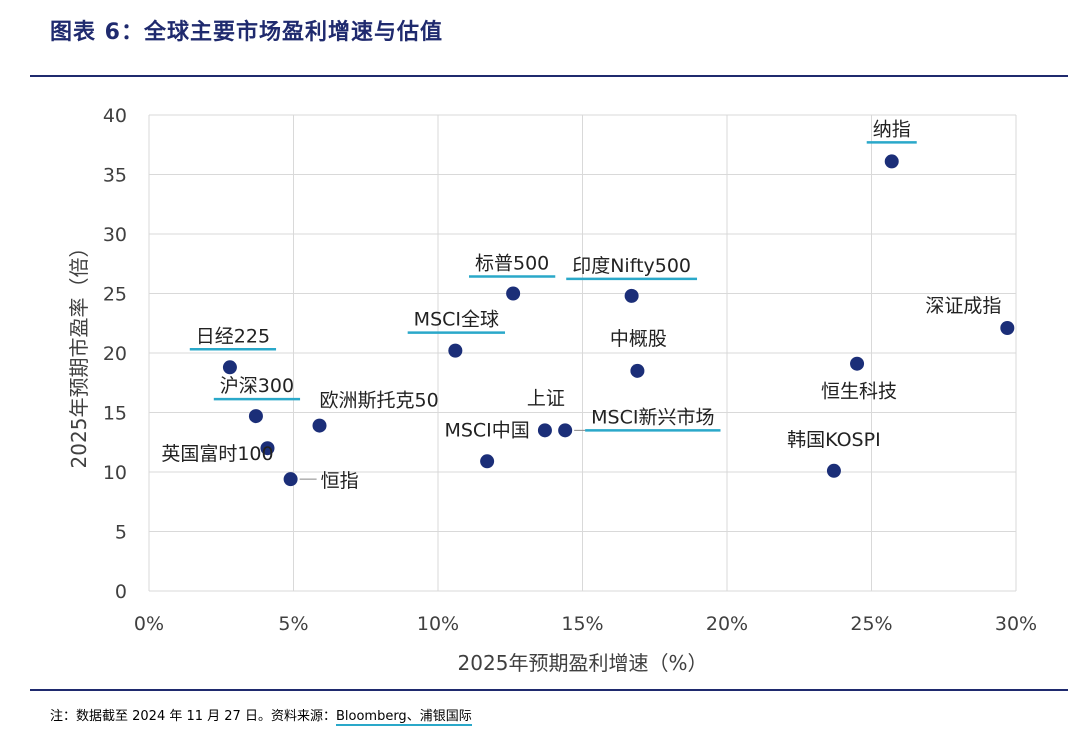  I want to click on x-tick-label: 15%, so click(582, 624).